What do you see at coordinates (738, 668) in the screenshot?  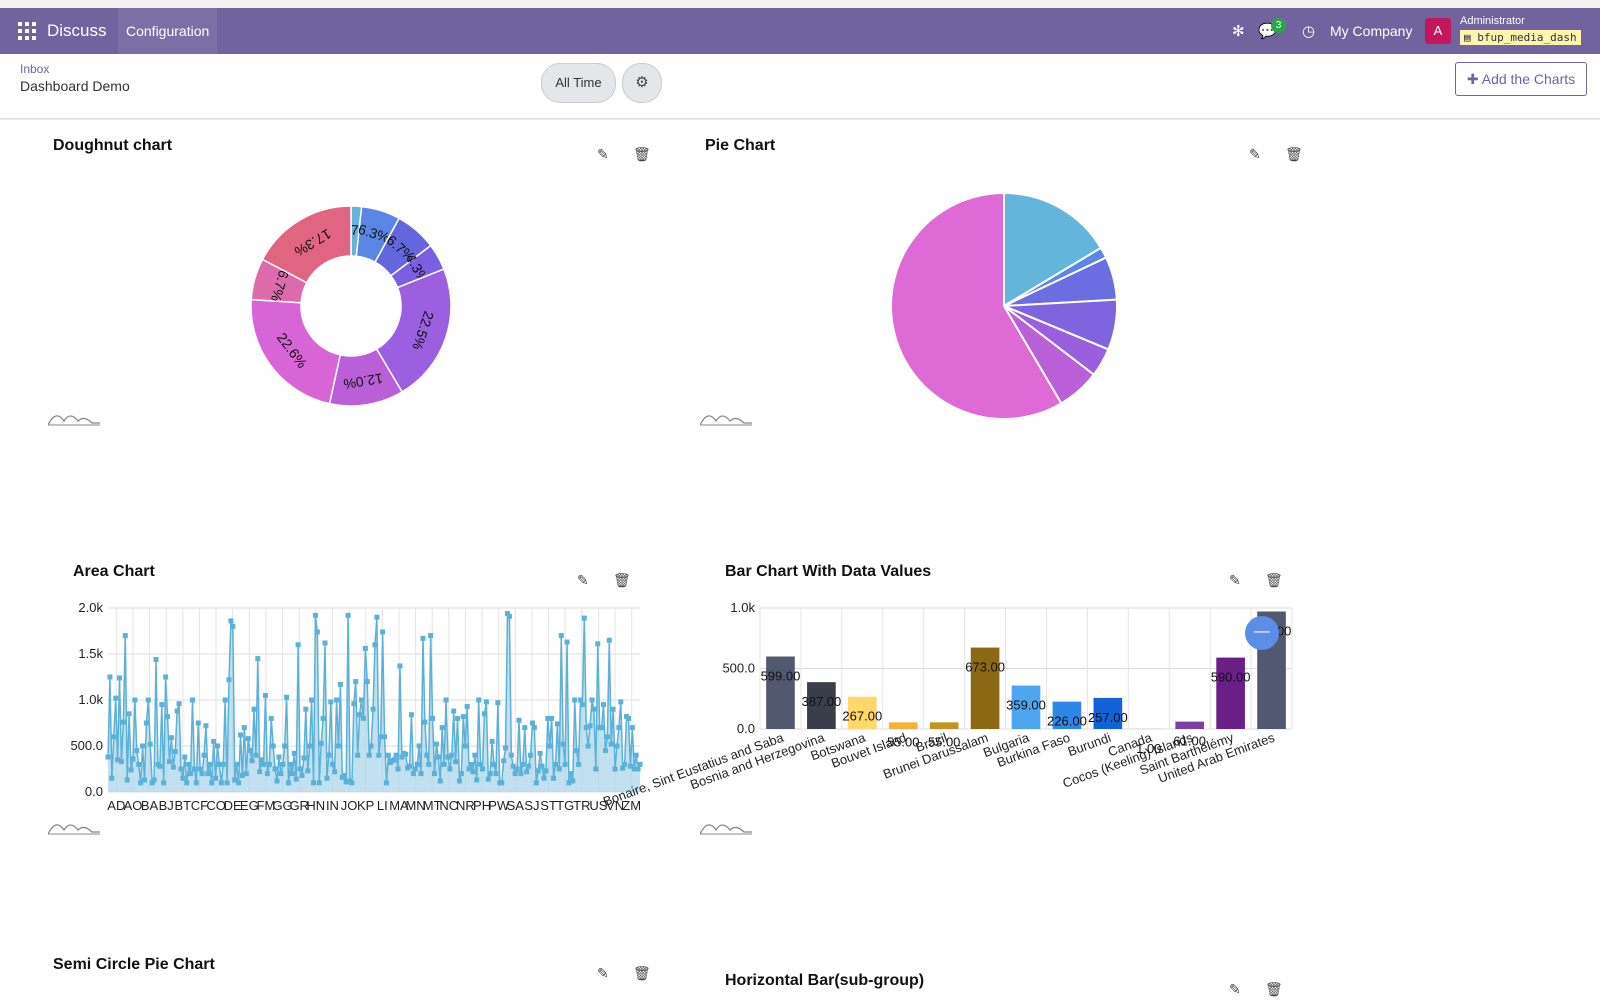 I see `bar-y-tick-label: 500.0` at bounding box center [738, 668].